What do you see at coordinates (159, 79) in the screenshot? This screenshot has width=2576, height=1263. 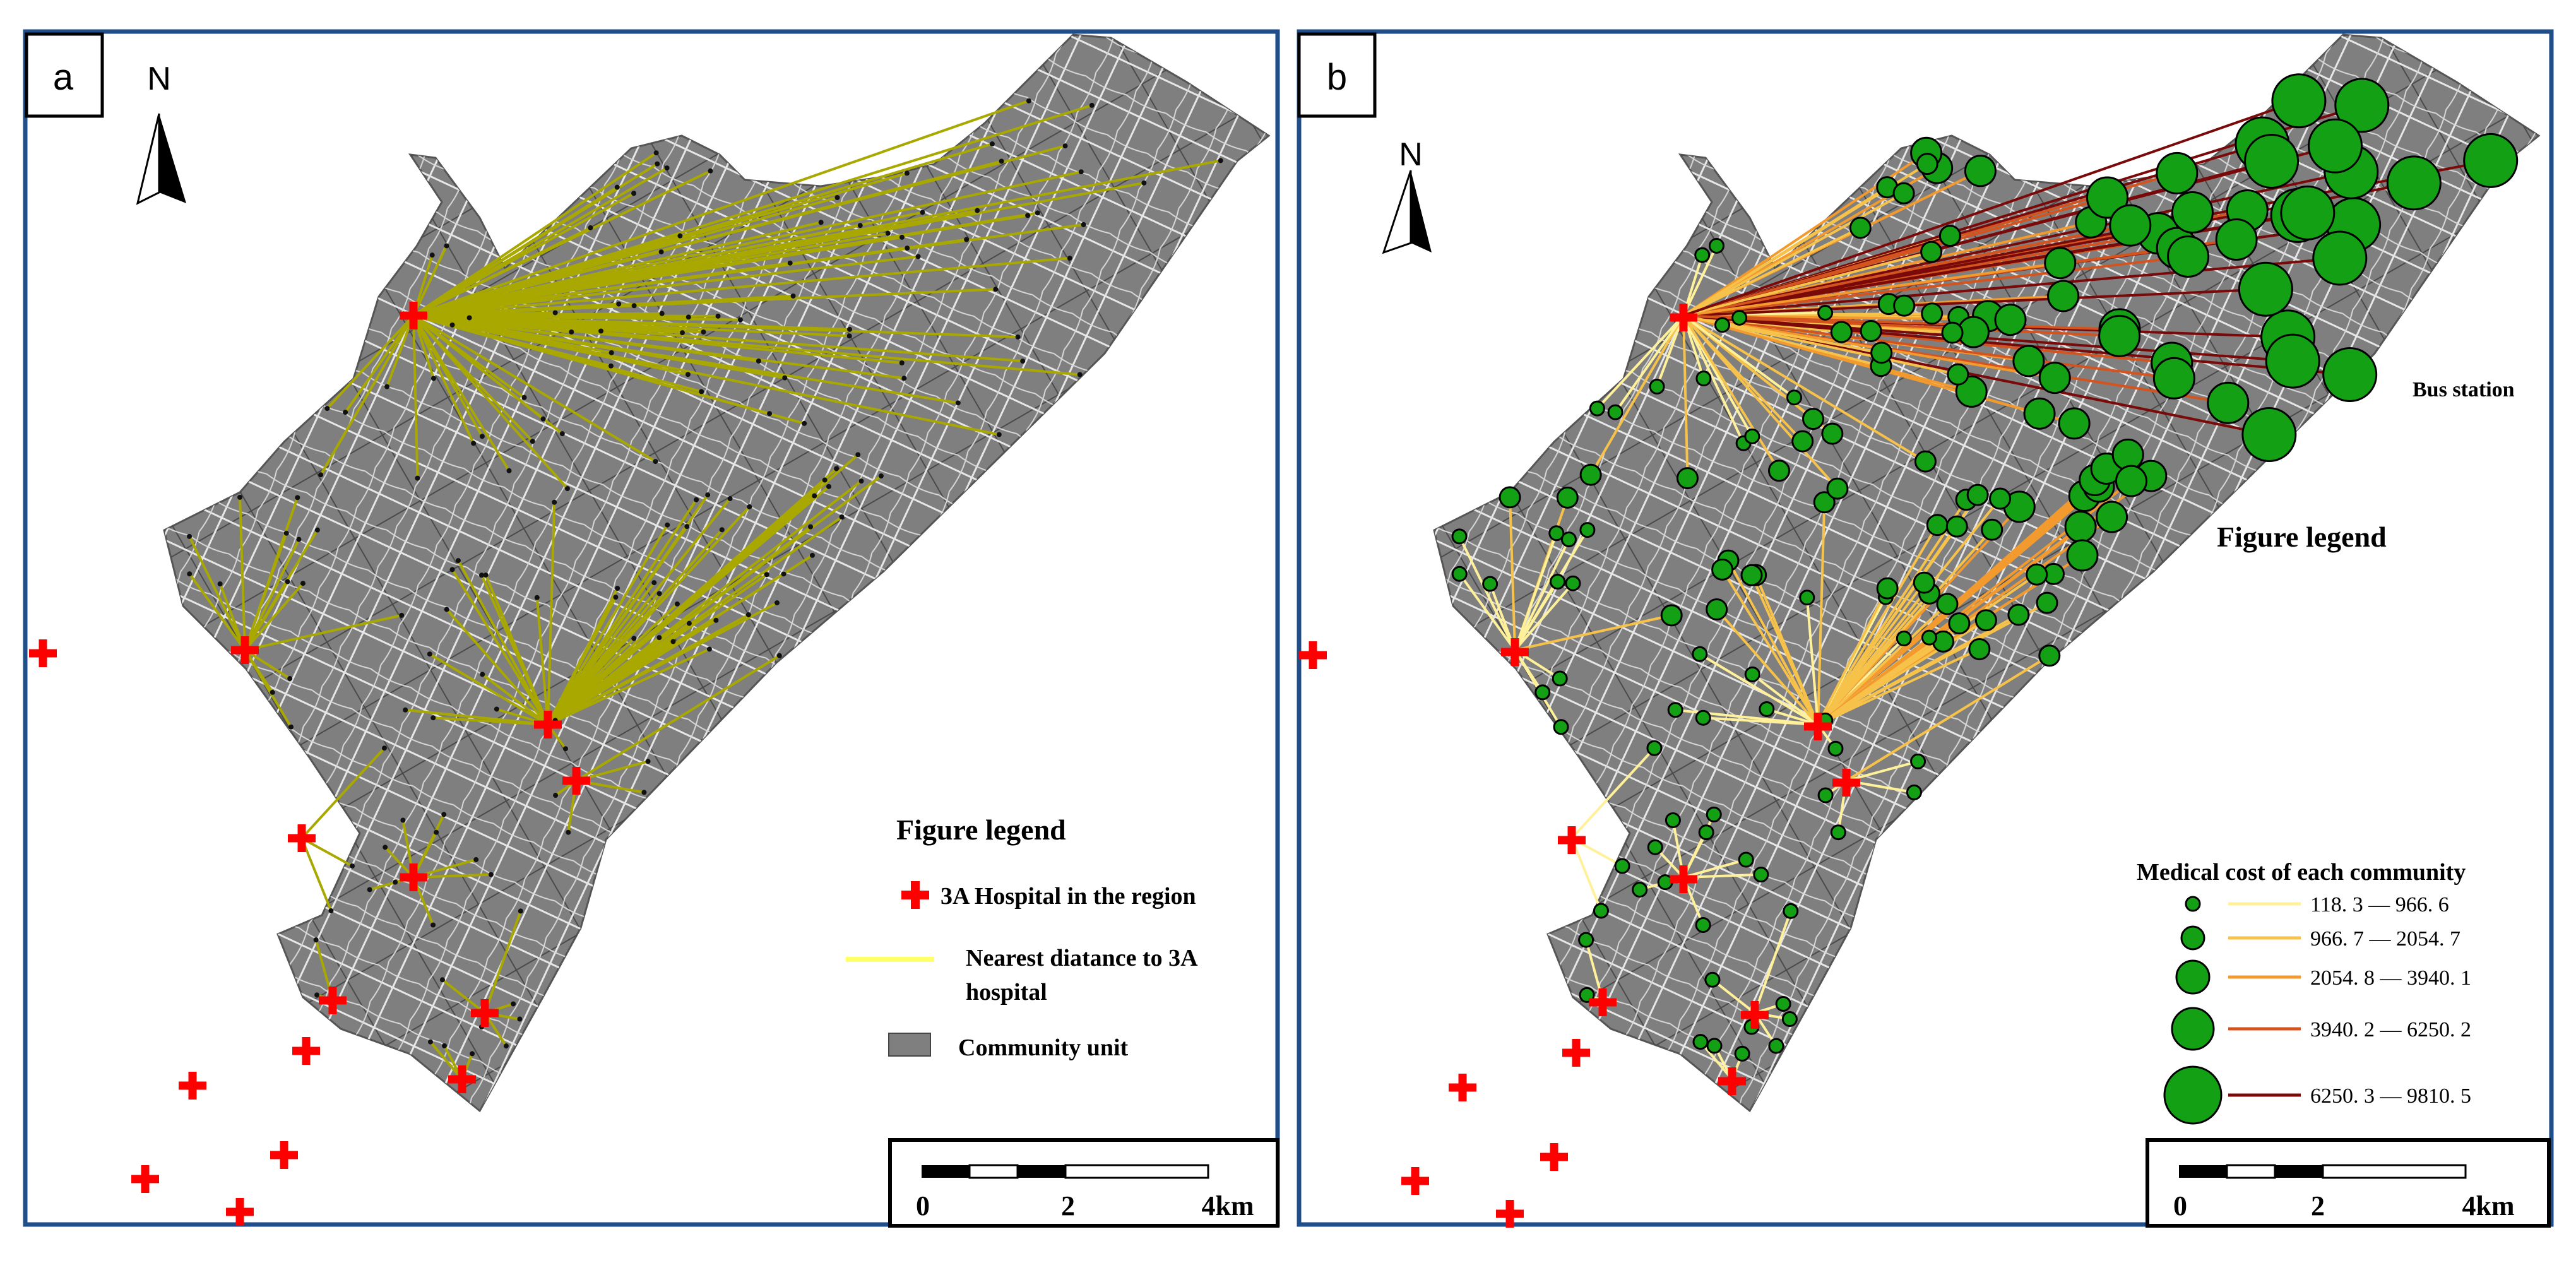 I see `north-label: N` at bounding box center [159, 79].